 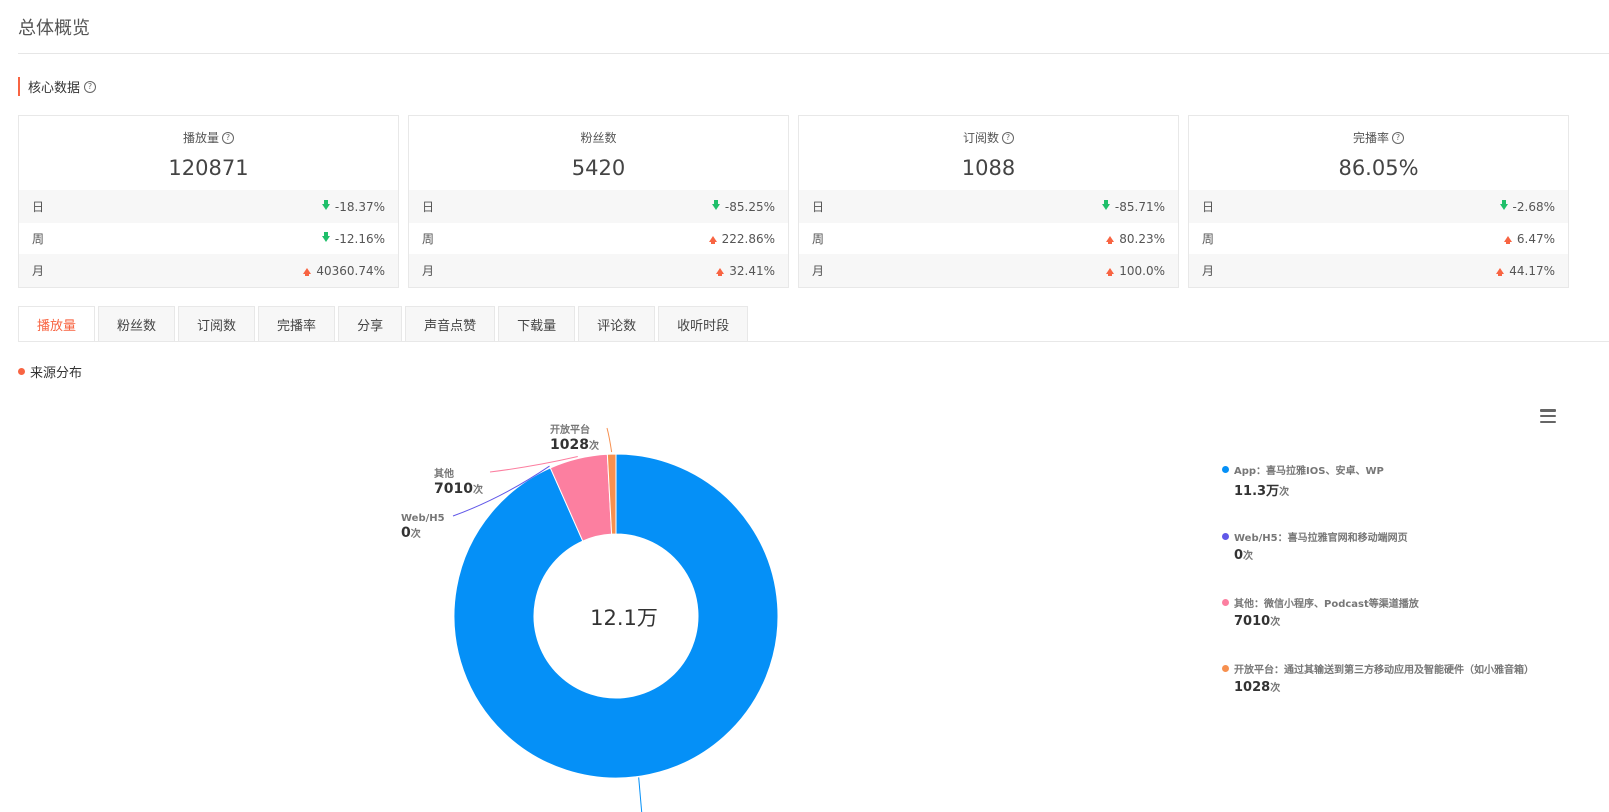 I want to click on period-change-value: 6.47%, so click(x=1535, y=238).